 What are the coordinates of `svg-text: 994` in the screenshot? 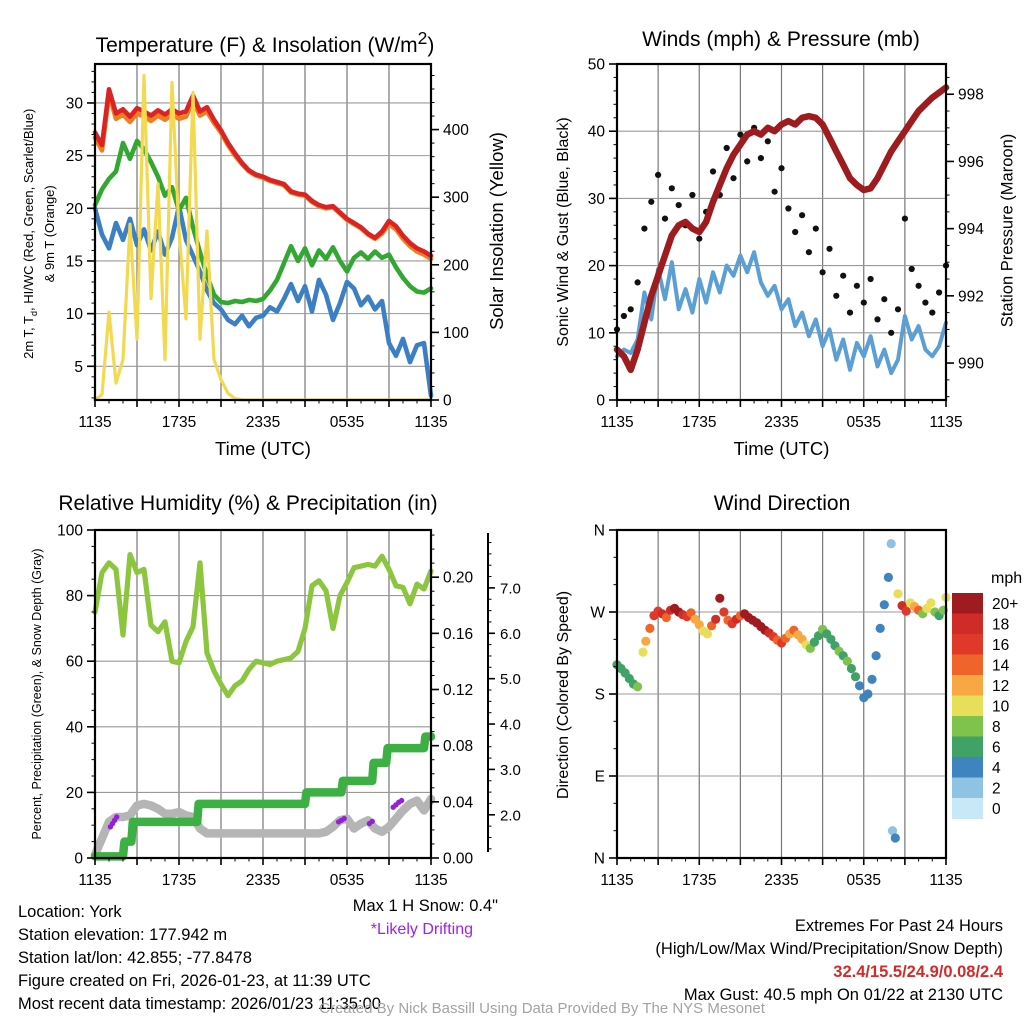 It's located at (971, 229).